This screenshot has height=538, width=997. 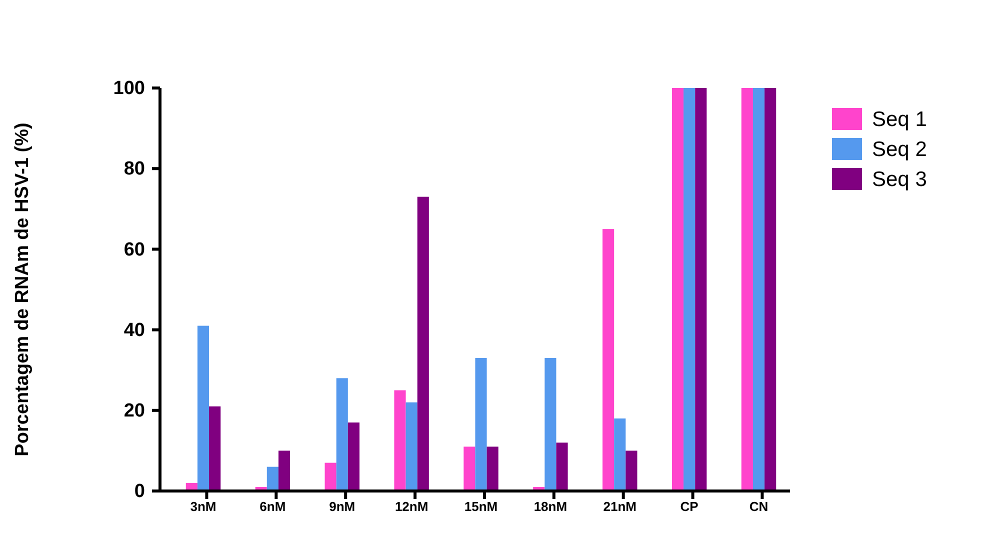 I want to click on x-tick-label: CP, so click(x=689, y=506).